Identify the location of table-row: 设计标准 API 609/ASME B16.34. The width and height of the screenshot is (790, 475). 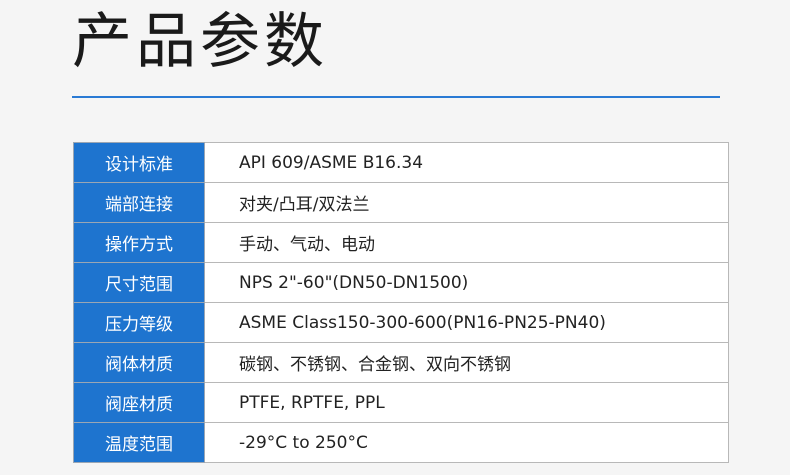
(401, 162).